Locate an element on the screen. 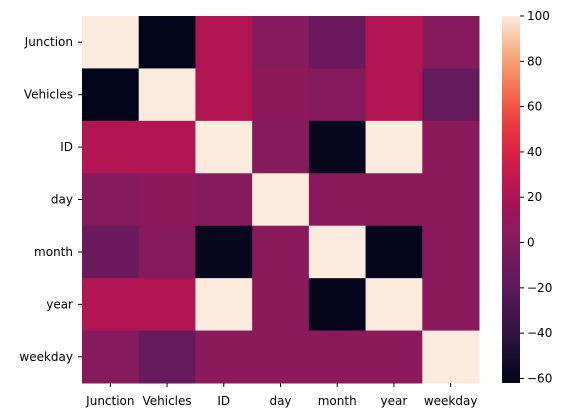 The image size is (571, 418). column-label-month: month is located at coordinates (337, 401).